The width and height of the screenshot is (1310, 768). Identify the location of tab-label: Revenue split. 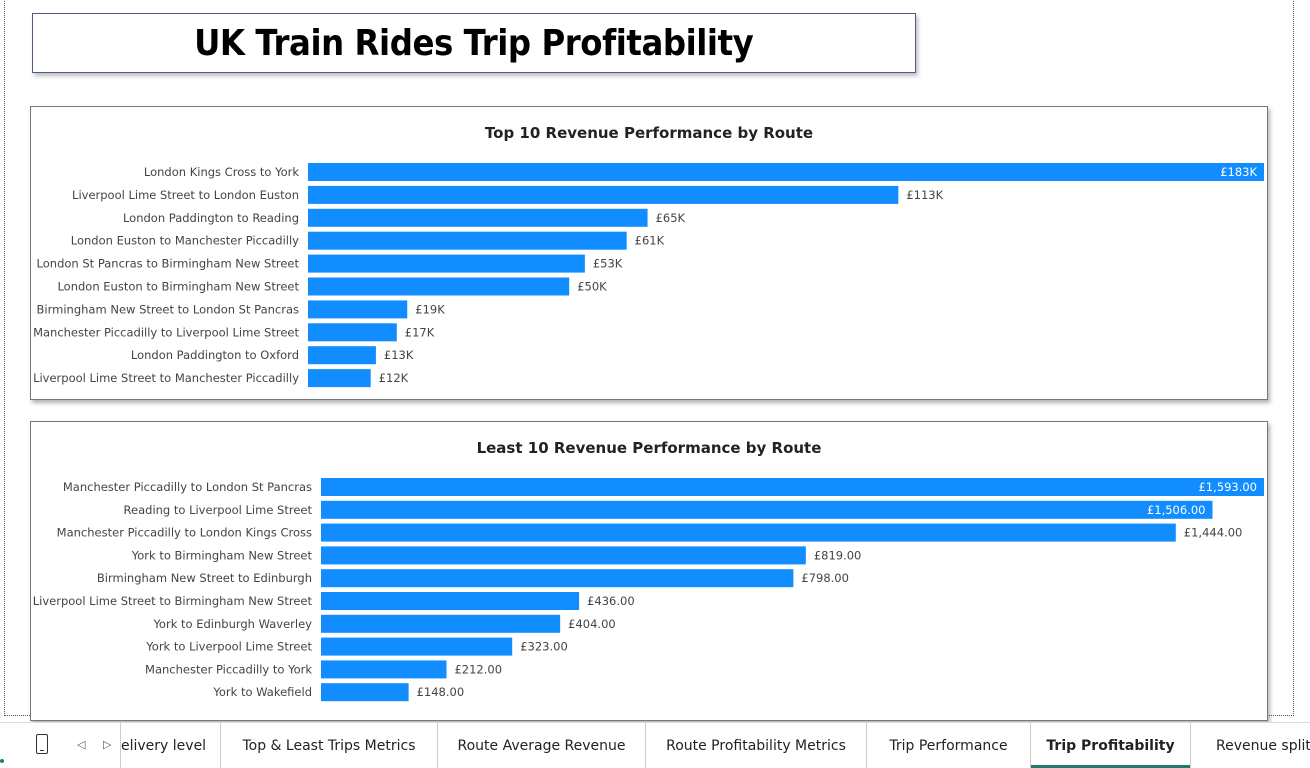
(1263, 745).